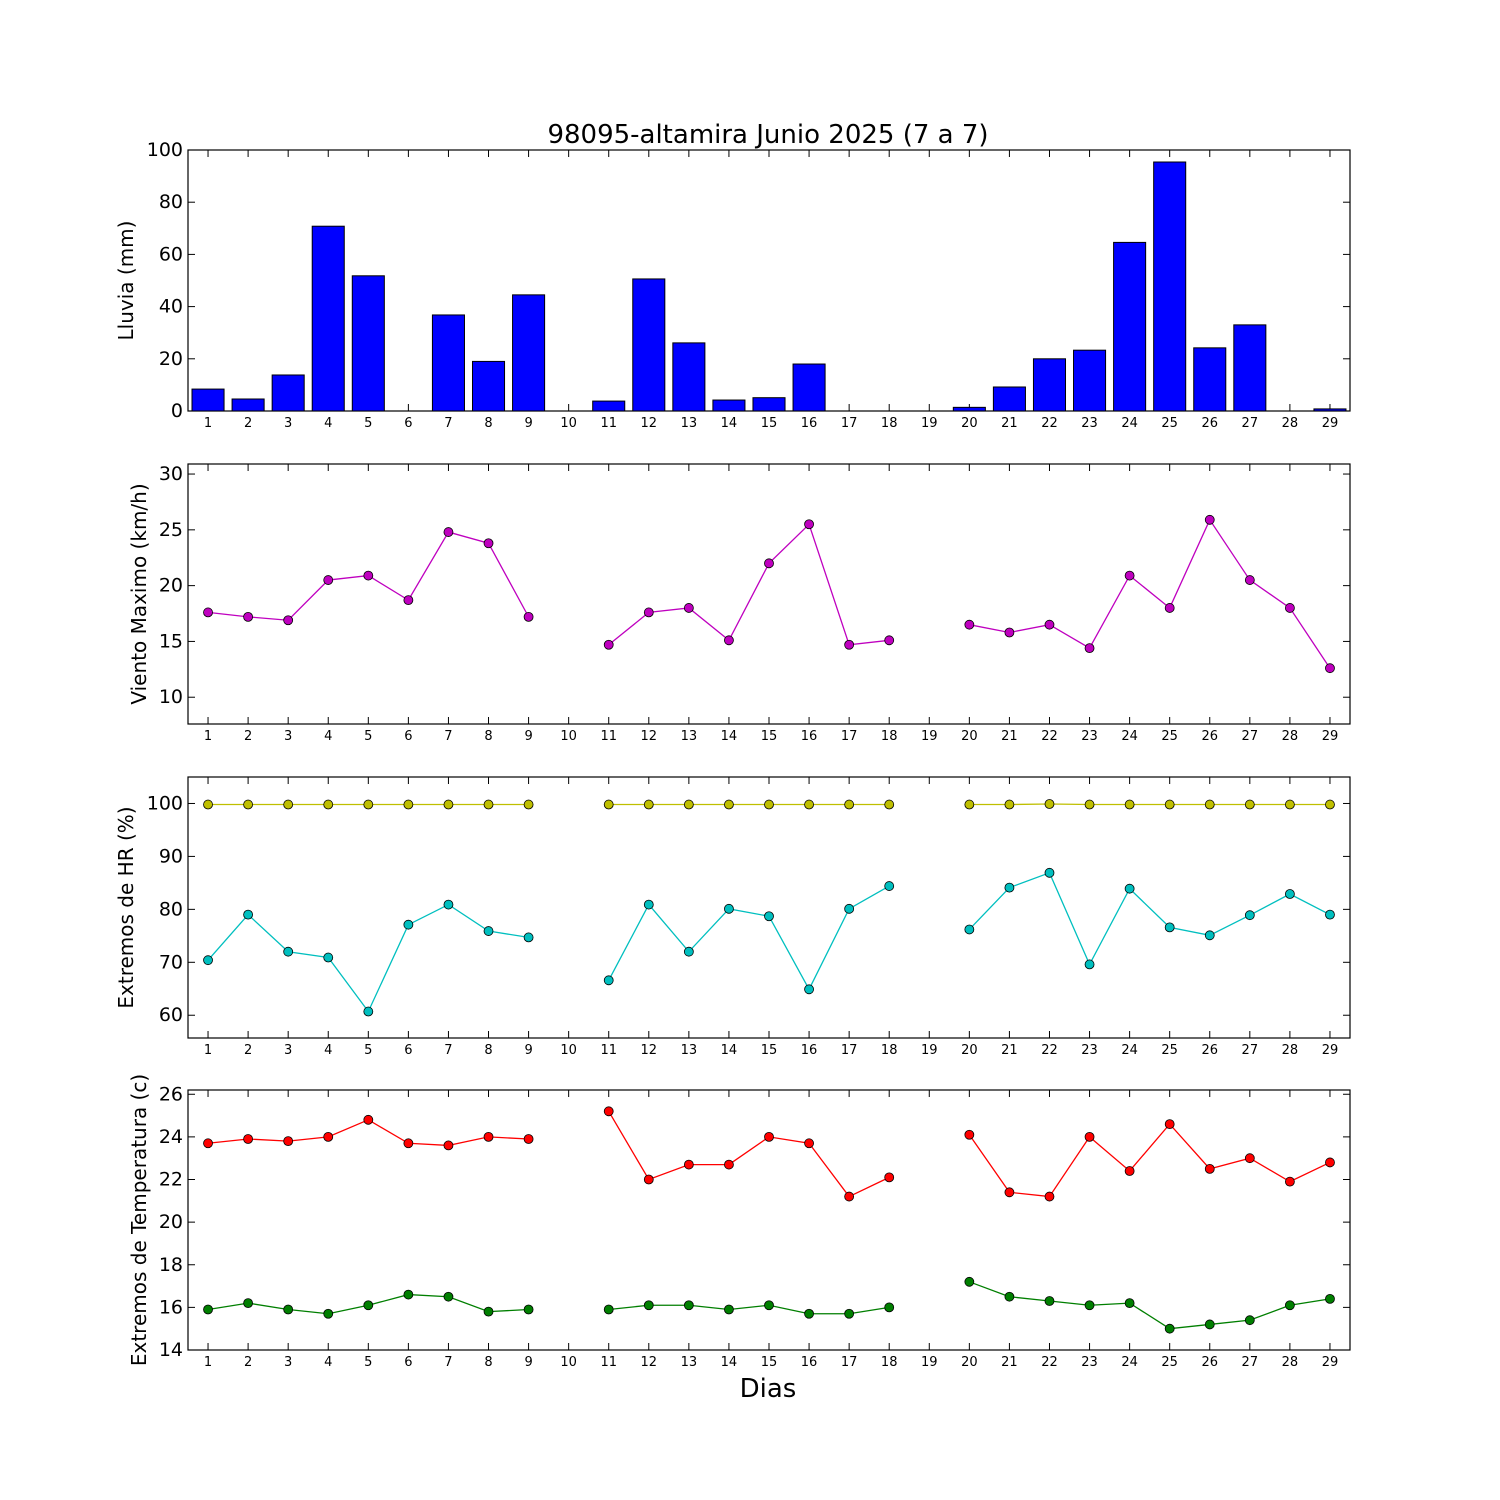 The image size is (1500, 1500). I want to click on x-tick-label: 18, so click(889, 1362).